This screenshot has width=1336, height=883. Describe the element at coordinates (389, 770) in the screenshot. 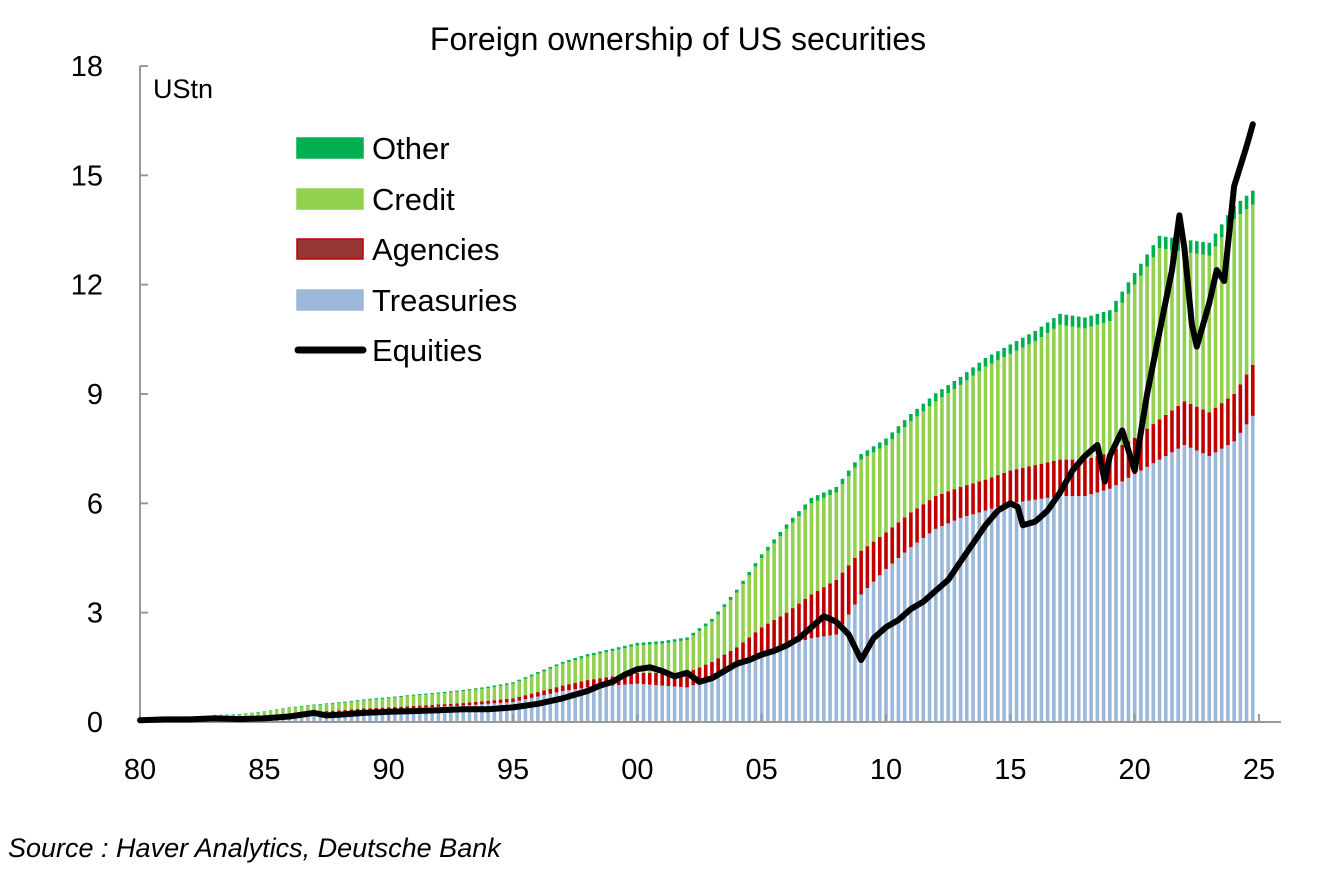

I see `x-tick-label: 90` at that location.